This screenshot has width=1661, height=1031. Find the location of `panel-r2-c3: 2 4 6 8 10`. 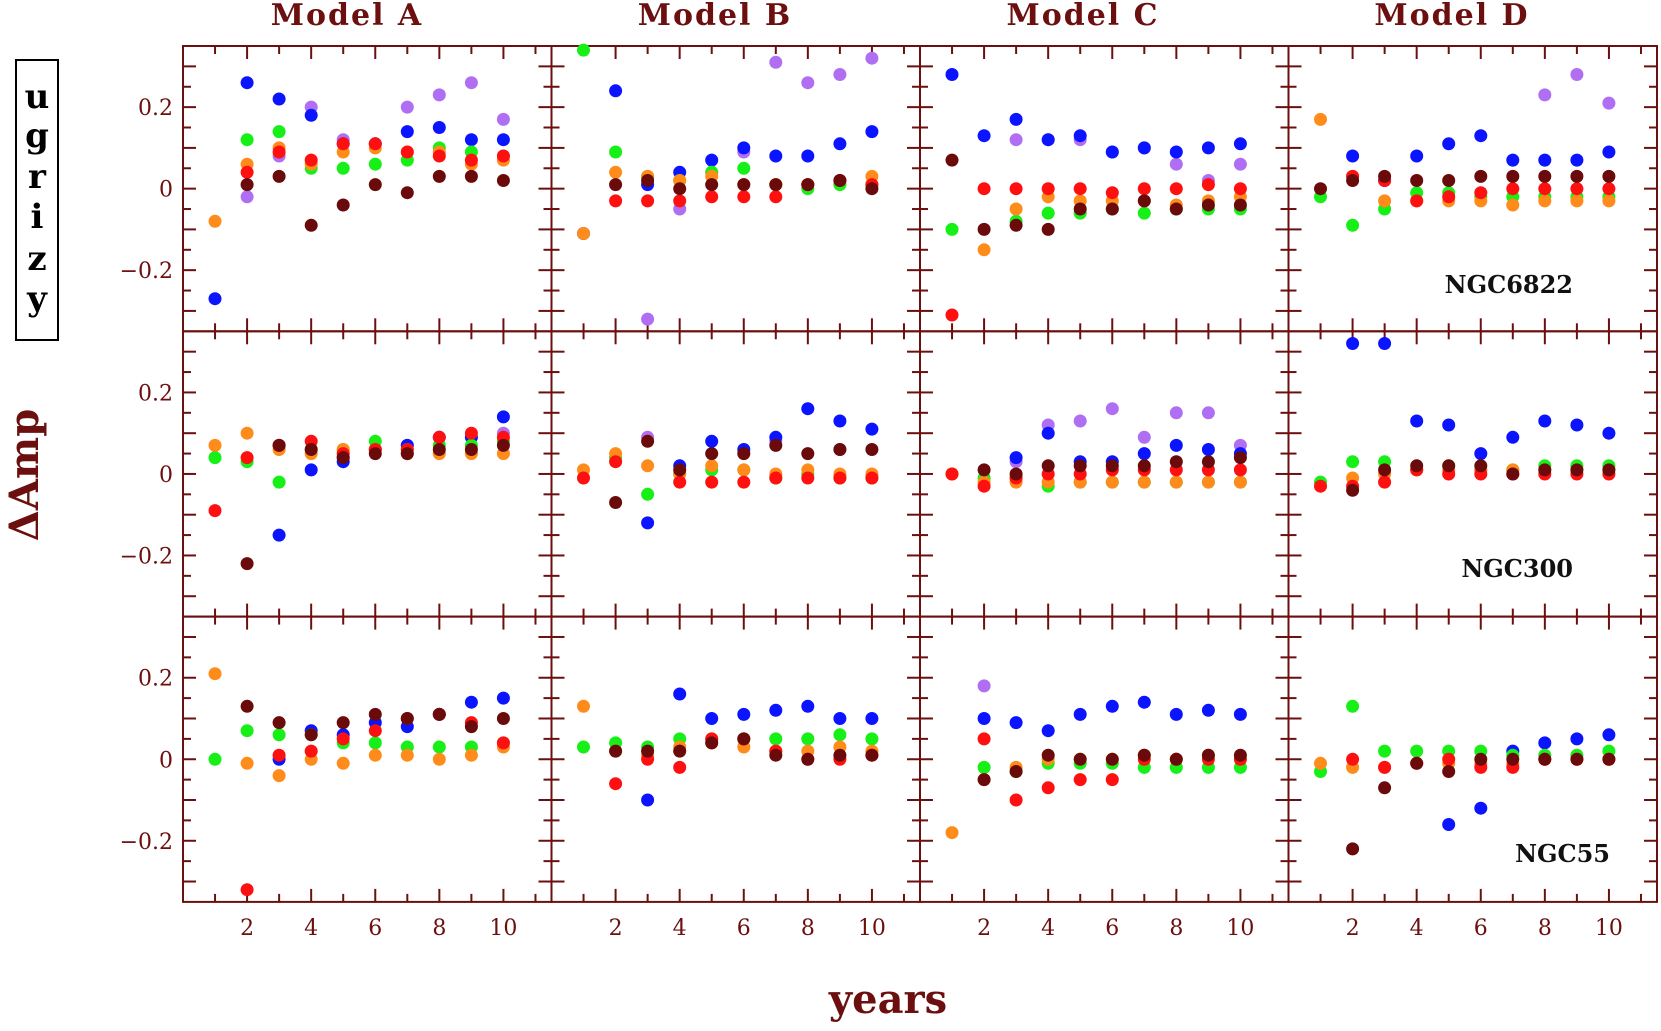

panel-r2-c3: 2 4 6 8 10 is located at coordinates (1472, 778).